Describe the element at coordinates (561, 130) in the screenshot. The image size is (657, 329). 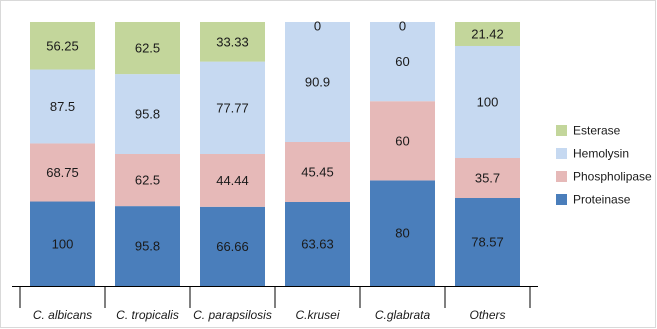
I see `legend-swatch-esterase` at that location.